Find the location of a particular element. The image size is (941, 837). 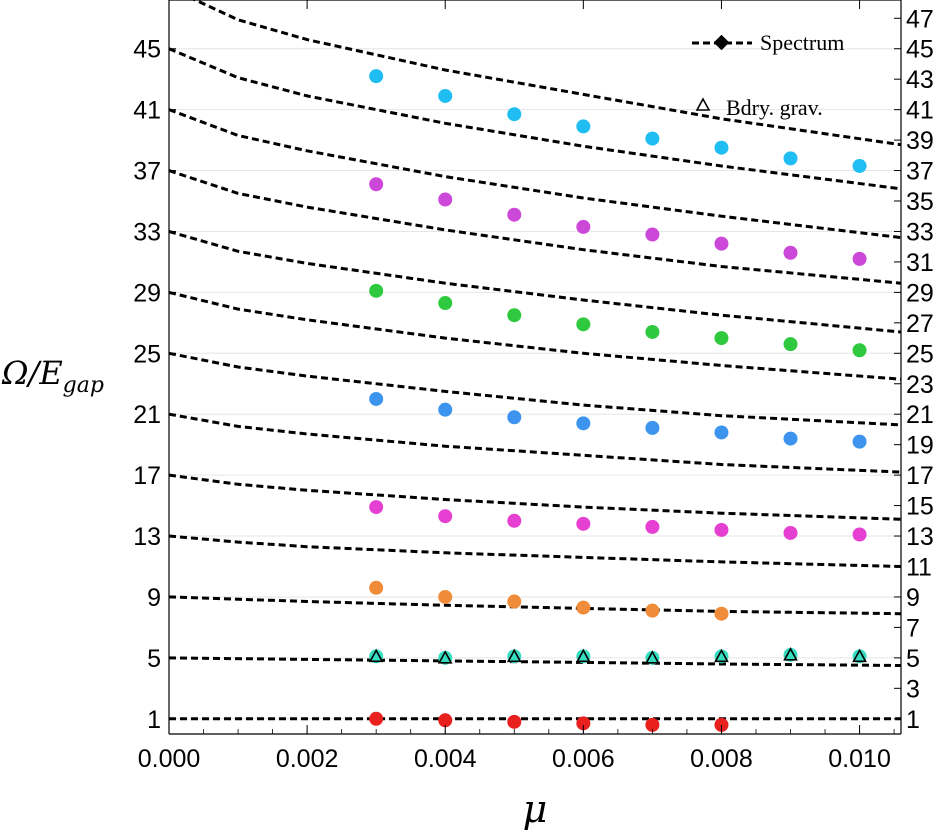

spectrum-curve-n7 is located at coordinates (535, 389).